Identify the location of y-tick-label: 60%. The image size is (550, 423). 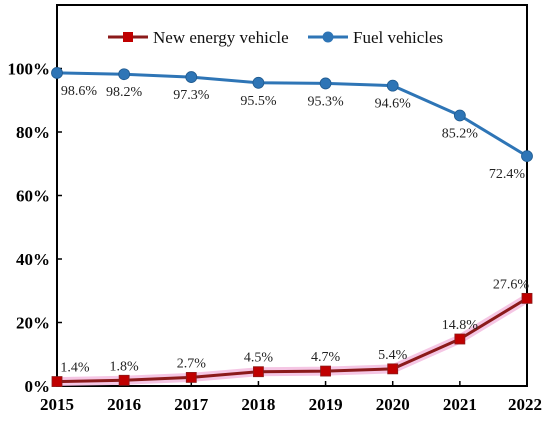
(33, 196).